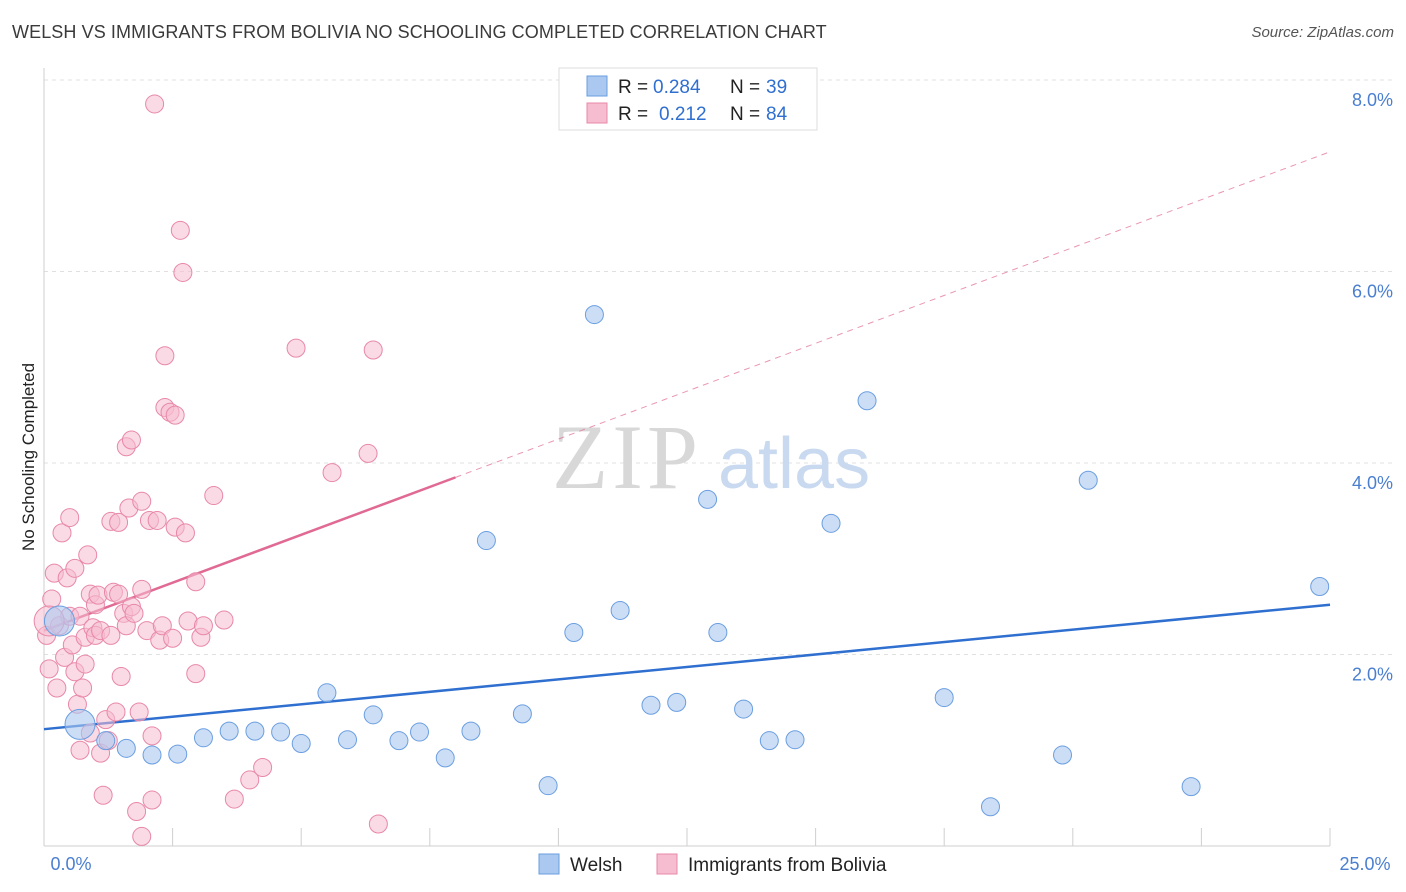  Describe the element at coordinates (249, 554) in the screenshot. I see `bolivia-trend-line` at that location.